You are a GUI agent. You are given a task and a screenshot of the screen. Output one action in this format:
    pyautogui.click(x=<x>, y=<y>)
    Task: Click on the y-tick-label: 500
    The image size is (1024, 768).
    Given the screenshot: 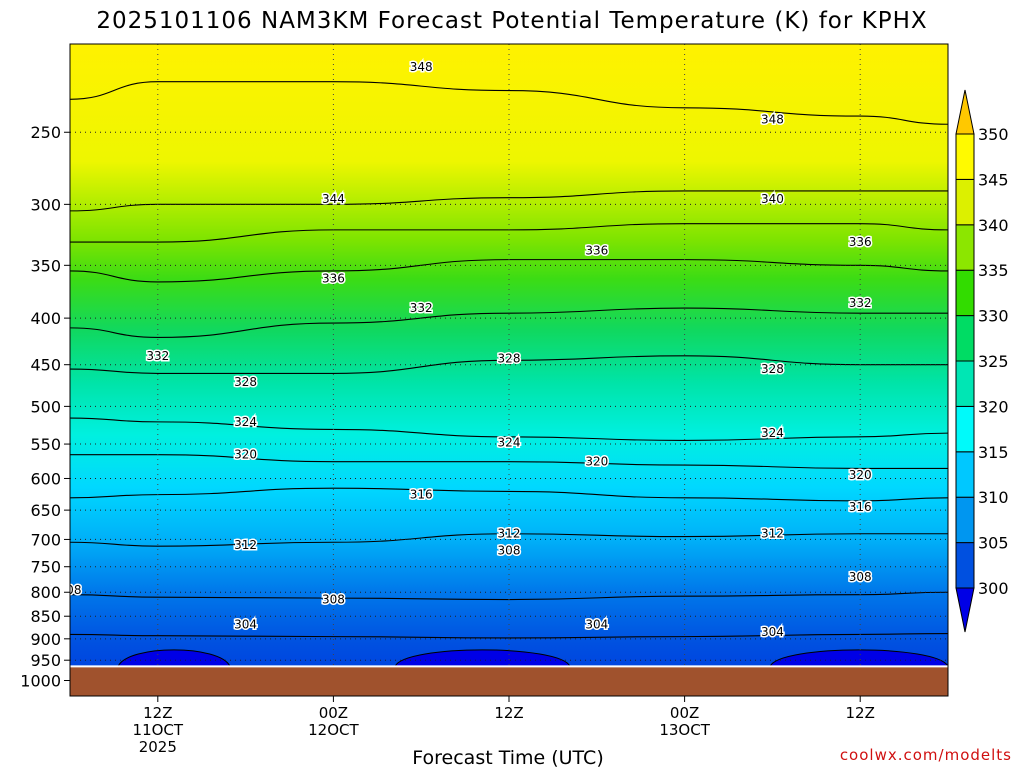 What is the action you would take?
    pyautogui.click(x=45, y=406)
    